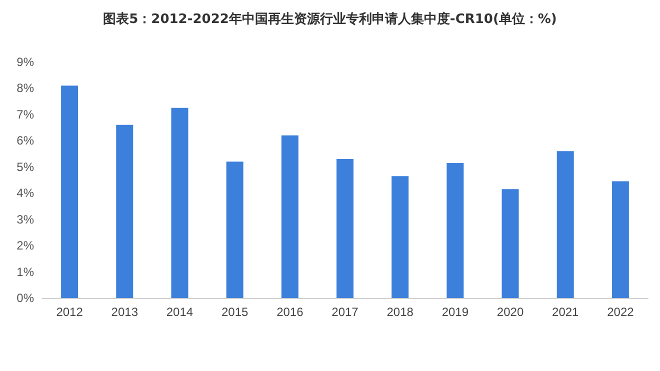  I want to click on y-tick-label: 4%, so click(25, 193).